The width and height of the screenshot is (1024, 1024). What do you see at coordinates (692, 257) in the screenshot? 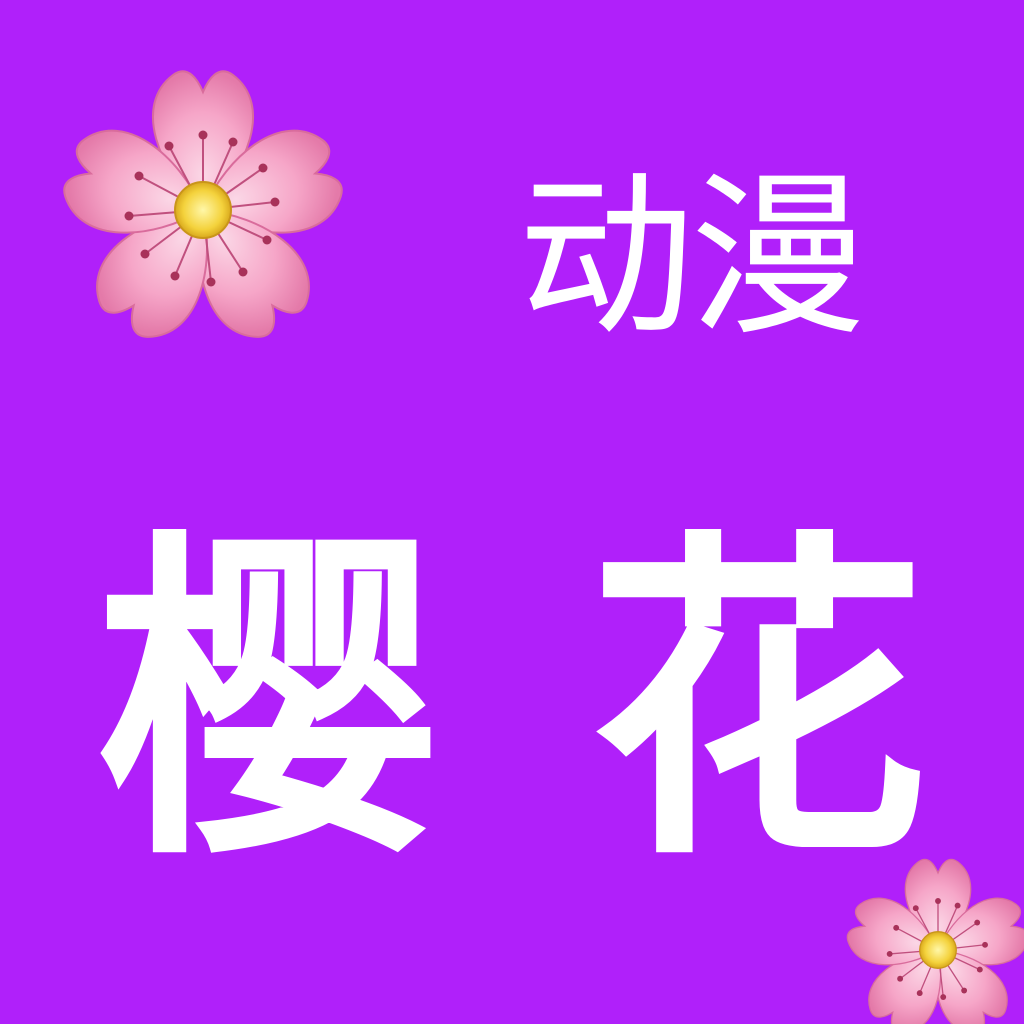
I see `subtitle-anime: 动漫` at bounding box center [692, 257].